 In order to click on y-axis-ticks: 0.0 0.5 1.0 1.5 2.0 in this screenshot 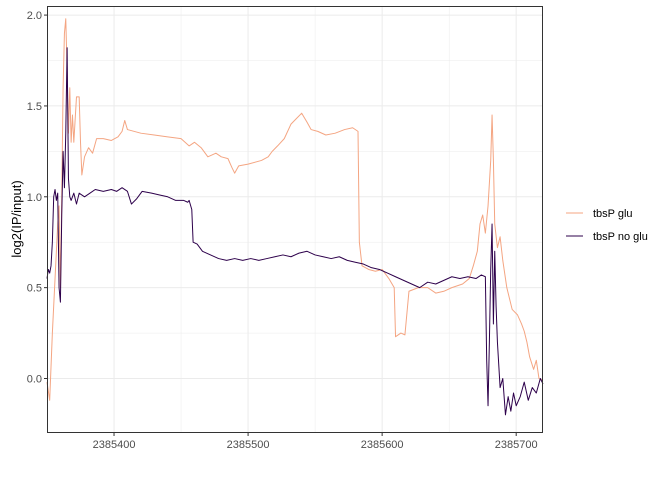, I will do `click(37, 197)`.